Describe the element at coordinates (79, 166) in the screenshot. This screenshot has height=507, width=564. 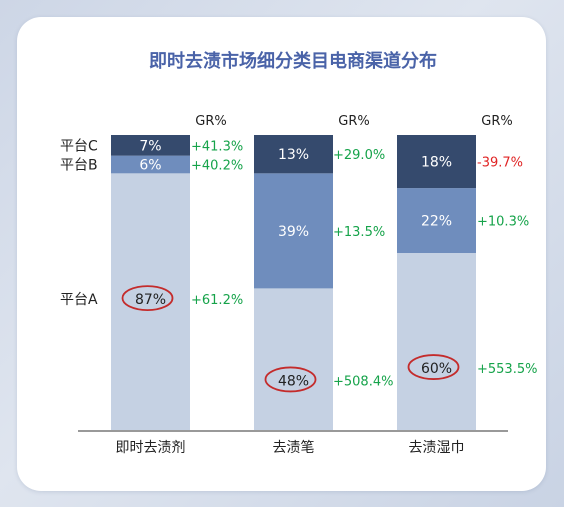
I see `series-label: 平台B` at that location.